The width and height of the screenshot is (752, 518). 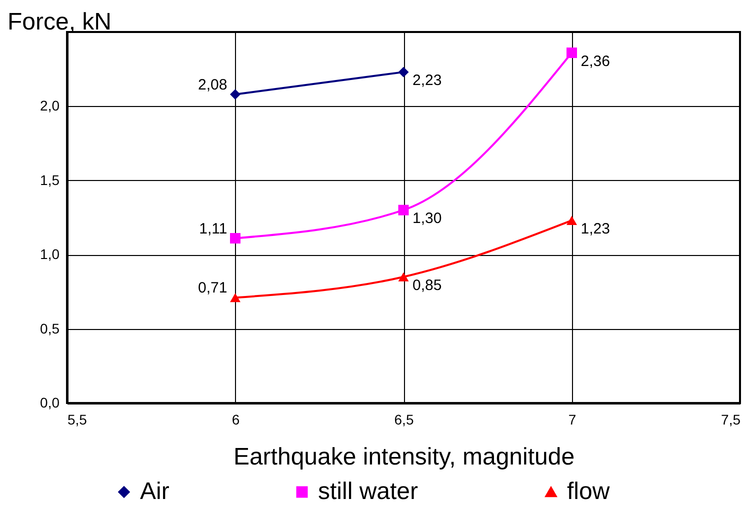 I want to click on y-axis-title: Force, kN, so click(x=60, y=22).